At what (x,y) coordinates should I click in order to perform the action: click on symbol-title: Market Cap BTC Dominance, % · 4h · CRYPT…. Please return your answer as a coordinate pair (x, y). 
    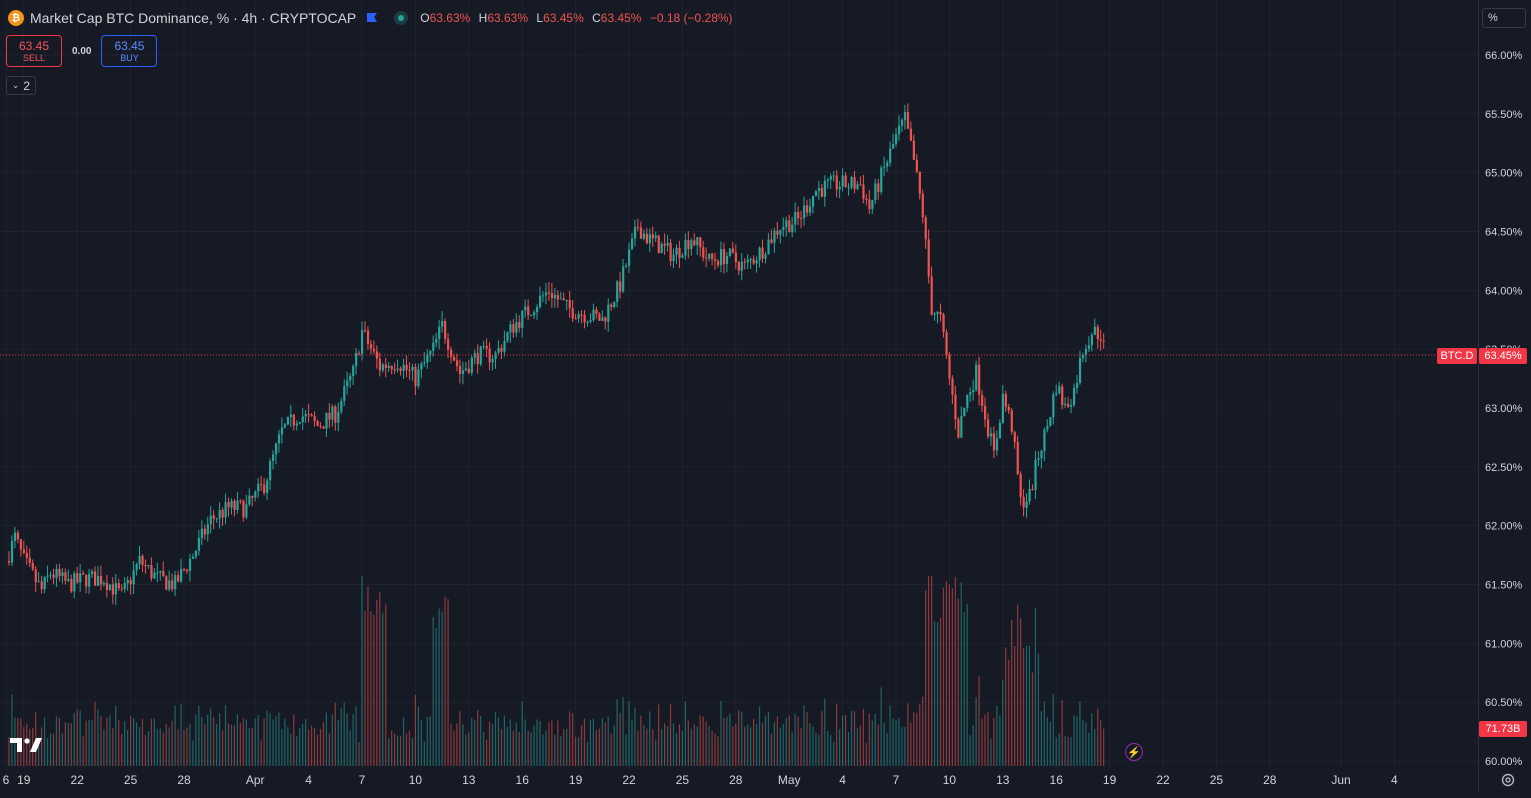
    Looking at the image, I should click on (193, 18).